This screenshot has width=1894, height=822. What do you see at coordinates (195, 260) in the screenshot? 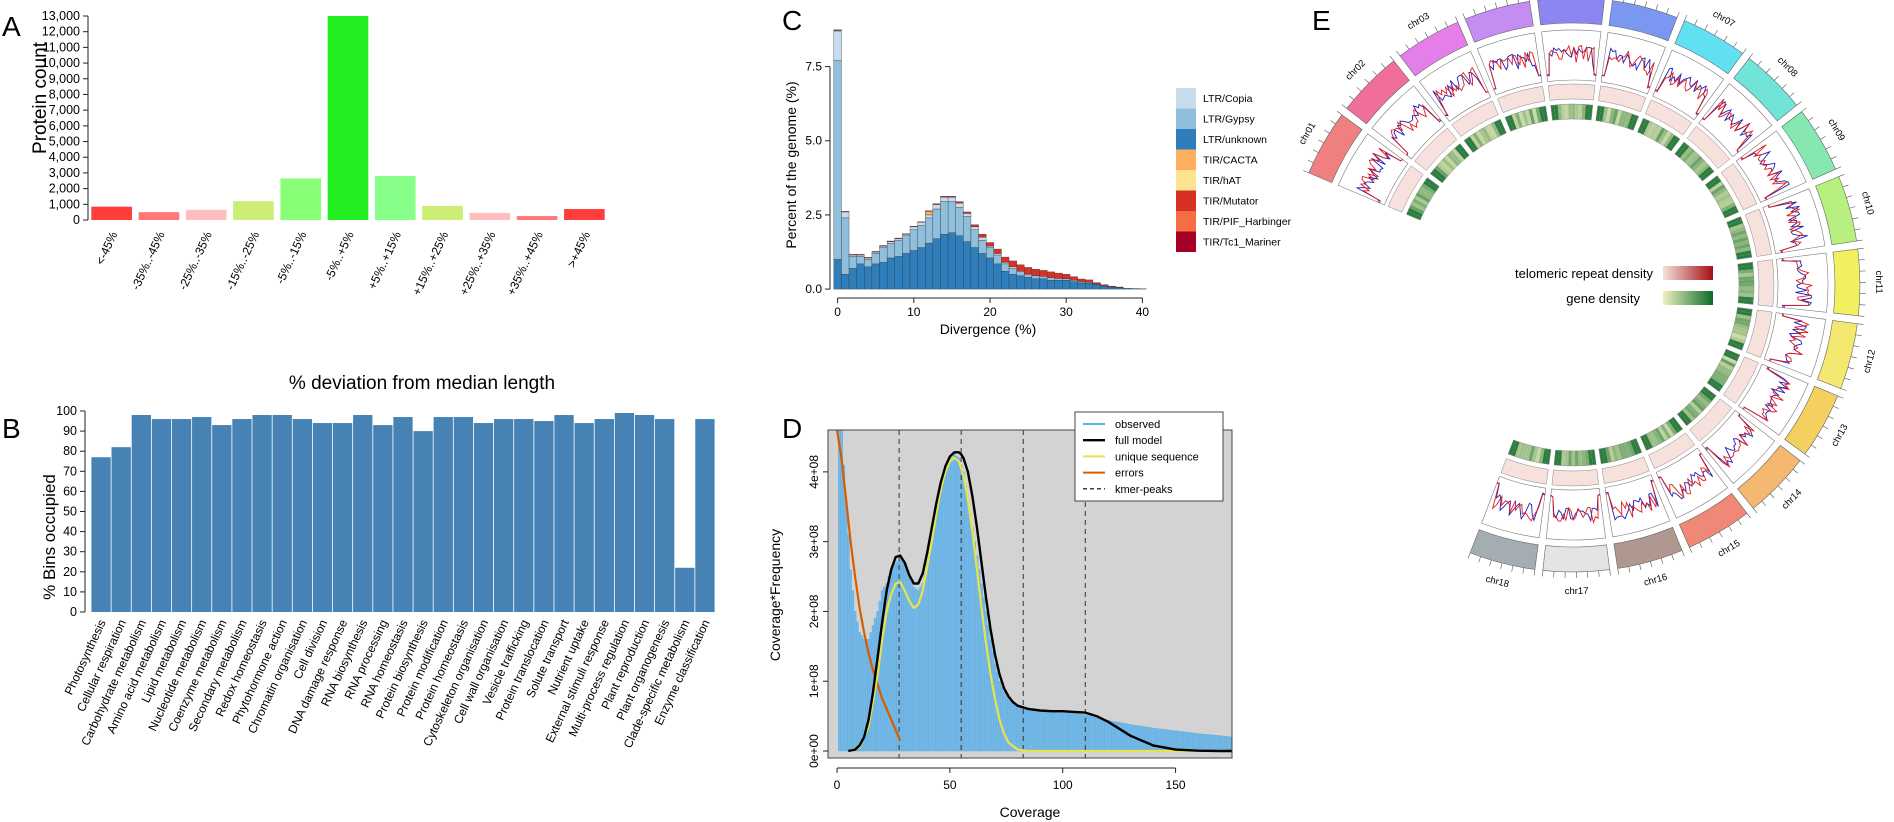
I see `panel-a-xtick-label: -25%..-35%` at bounding box center [195, 260].